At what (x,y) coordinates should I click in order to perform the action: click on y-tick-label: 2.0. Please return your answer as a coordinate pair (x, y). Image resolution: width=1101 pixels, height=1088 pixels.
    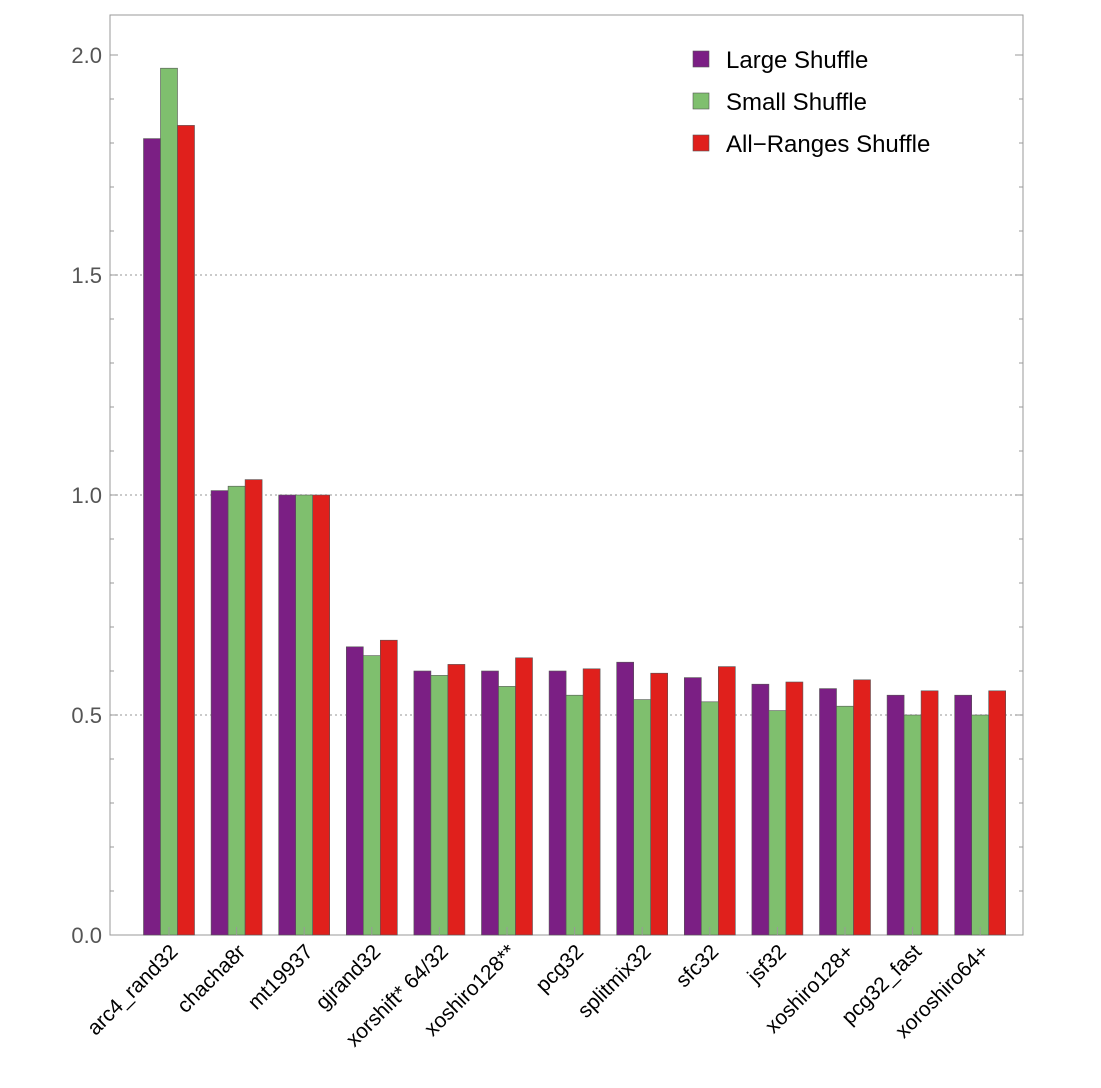
    Looking at the image, I should click on (86, 55).